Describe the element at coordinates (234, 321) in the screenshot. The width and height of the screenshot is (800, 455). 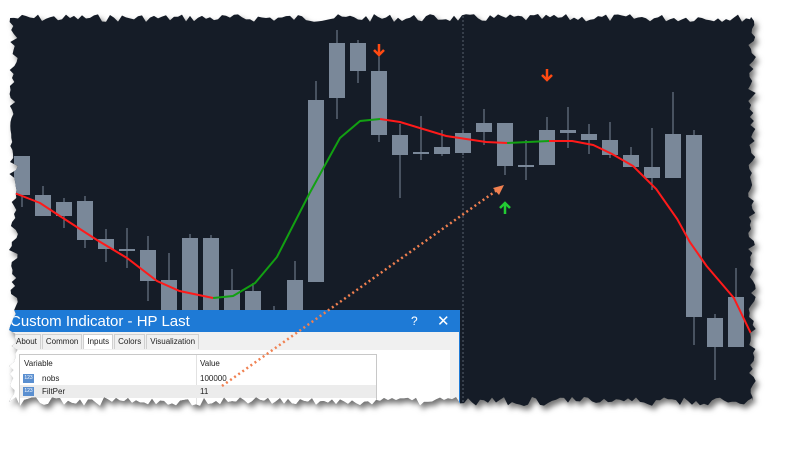
I see `dialog-titlebar: Custom Indicator - HP Last ? ✕` at that location.